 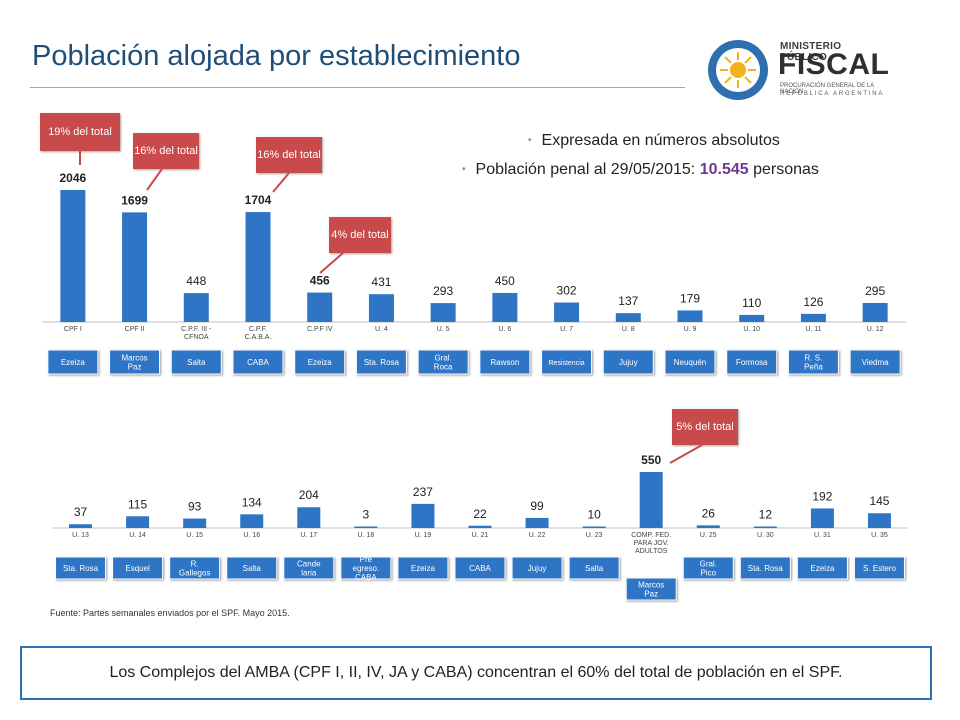 What do you see at coordinates (651, 460) in the screenshot?
I see `value-label: 550` at bounding box center [651, 460].